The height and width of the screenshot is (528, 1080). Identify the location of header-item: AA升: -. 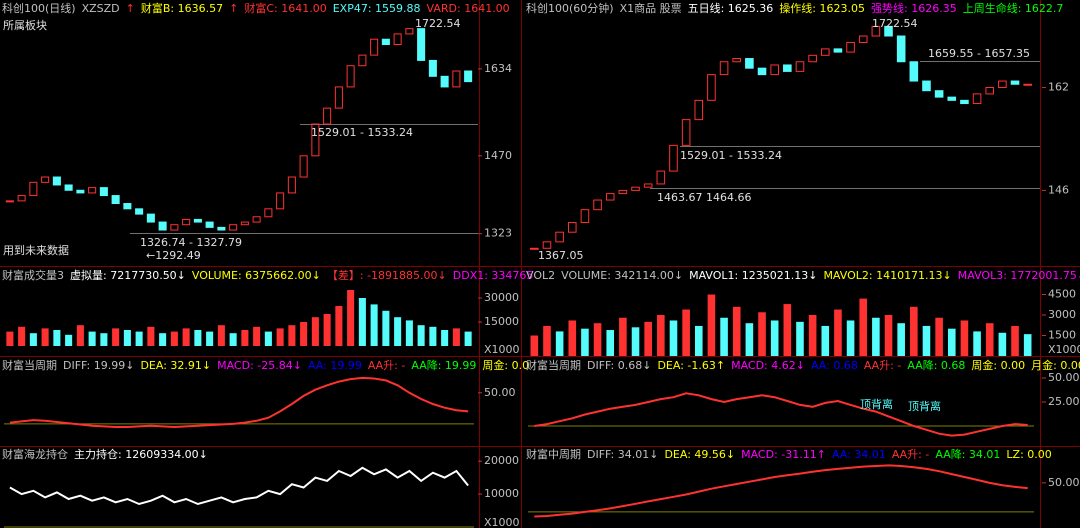
(387, 365).